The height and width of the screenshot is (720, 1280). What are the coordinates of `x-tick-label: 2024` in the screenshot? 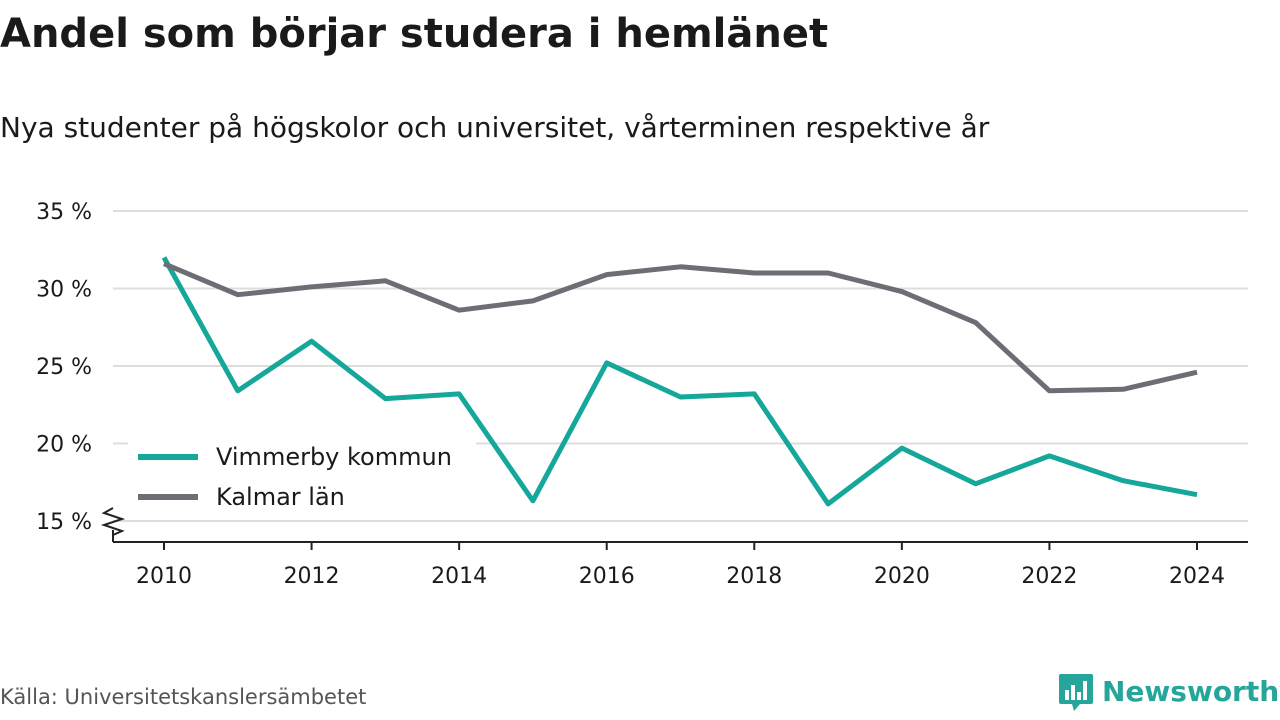 It's located at (1197, 576).